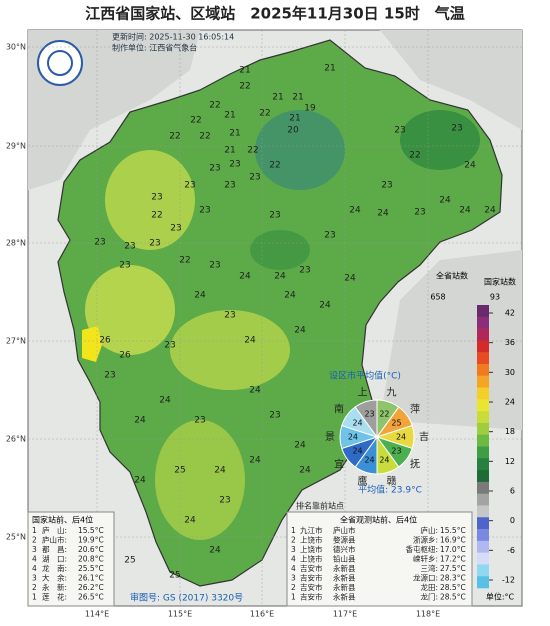 The image size is (550, 626). What do you see at coordinates (310, 109) in the screenshot?
I see `station-value: 19` at bounding box center [310, 109].